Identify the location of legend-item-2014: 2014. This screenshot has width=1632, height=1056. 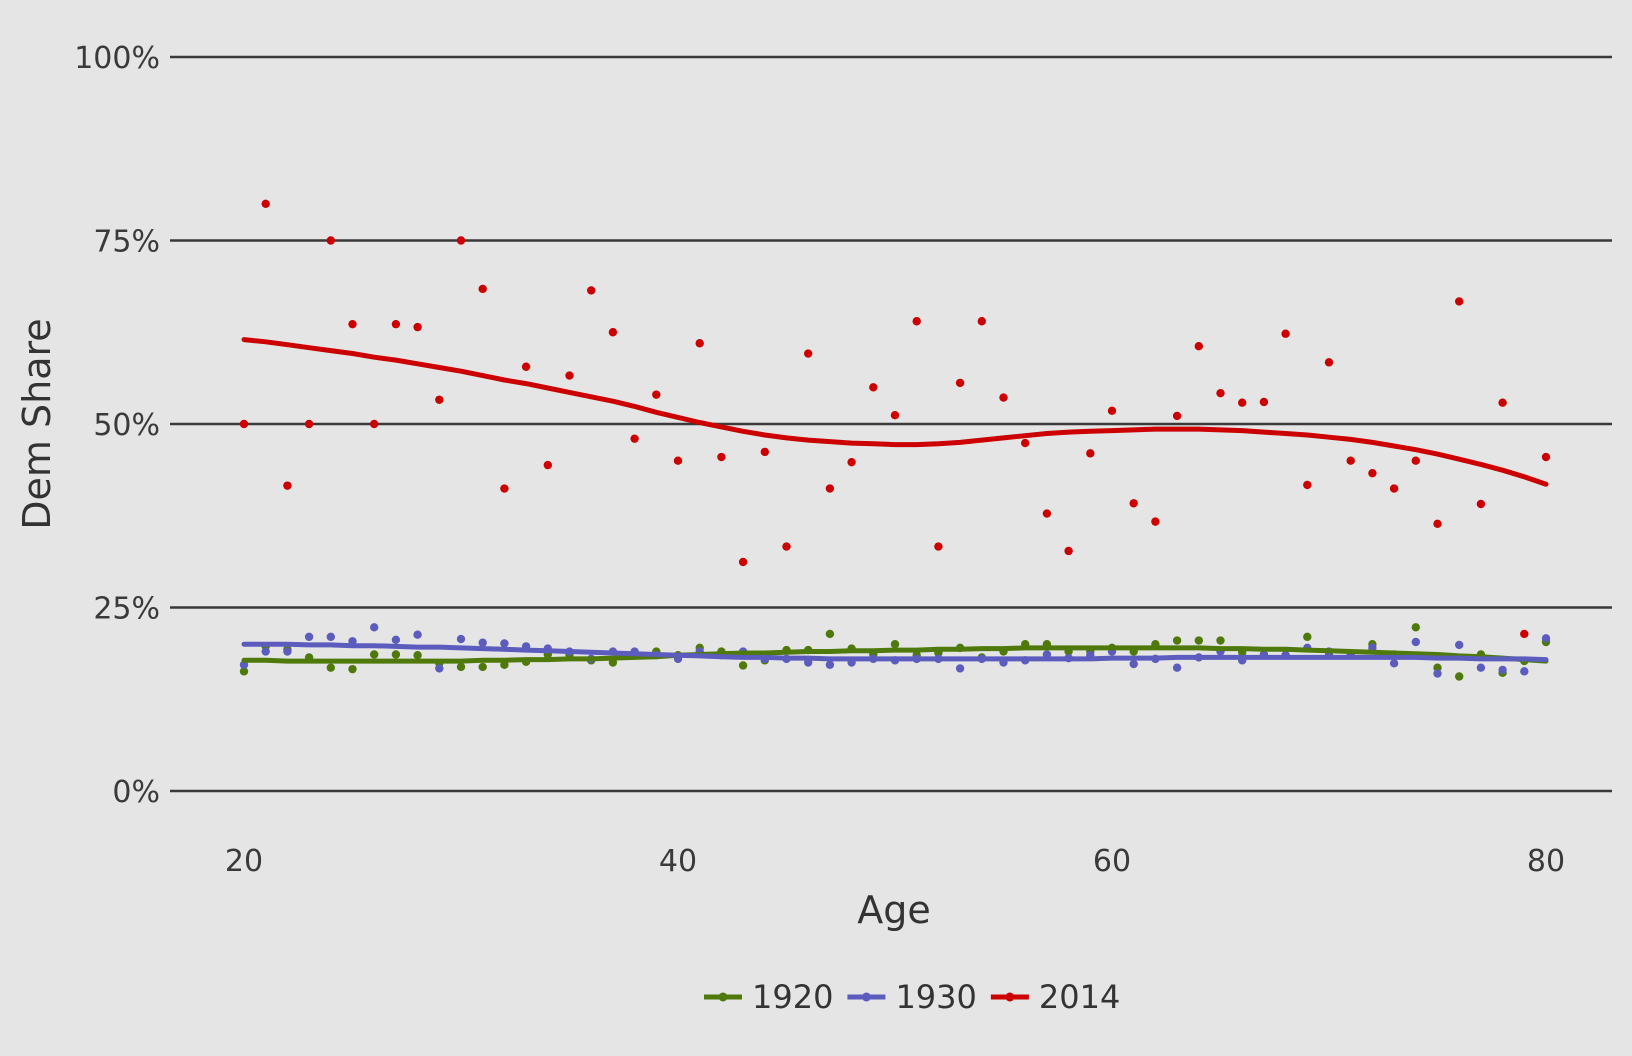
(1055, 997).